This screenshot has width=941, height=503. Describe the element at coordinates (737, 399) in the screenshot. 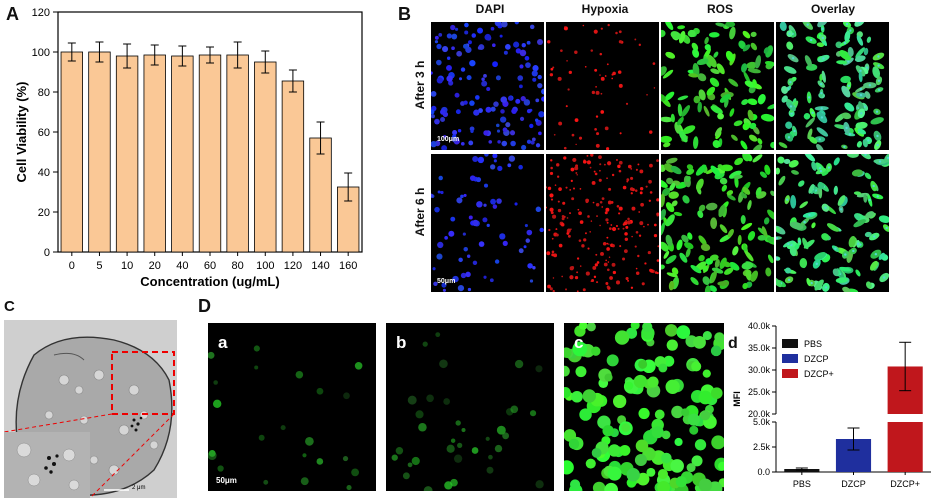

I see `y-axis-label: MFI` at that location.